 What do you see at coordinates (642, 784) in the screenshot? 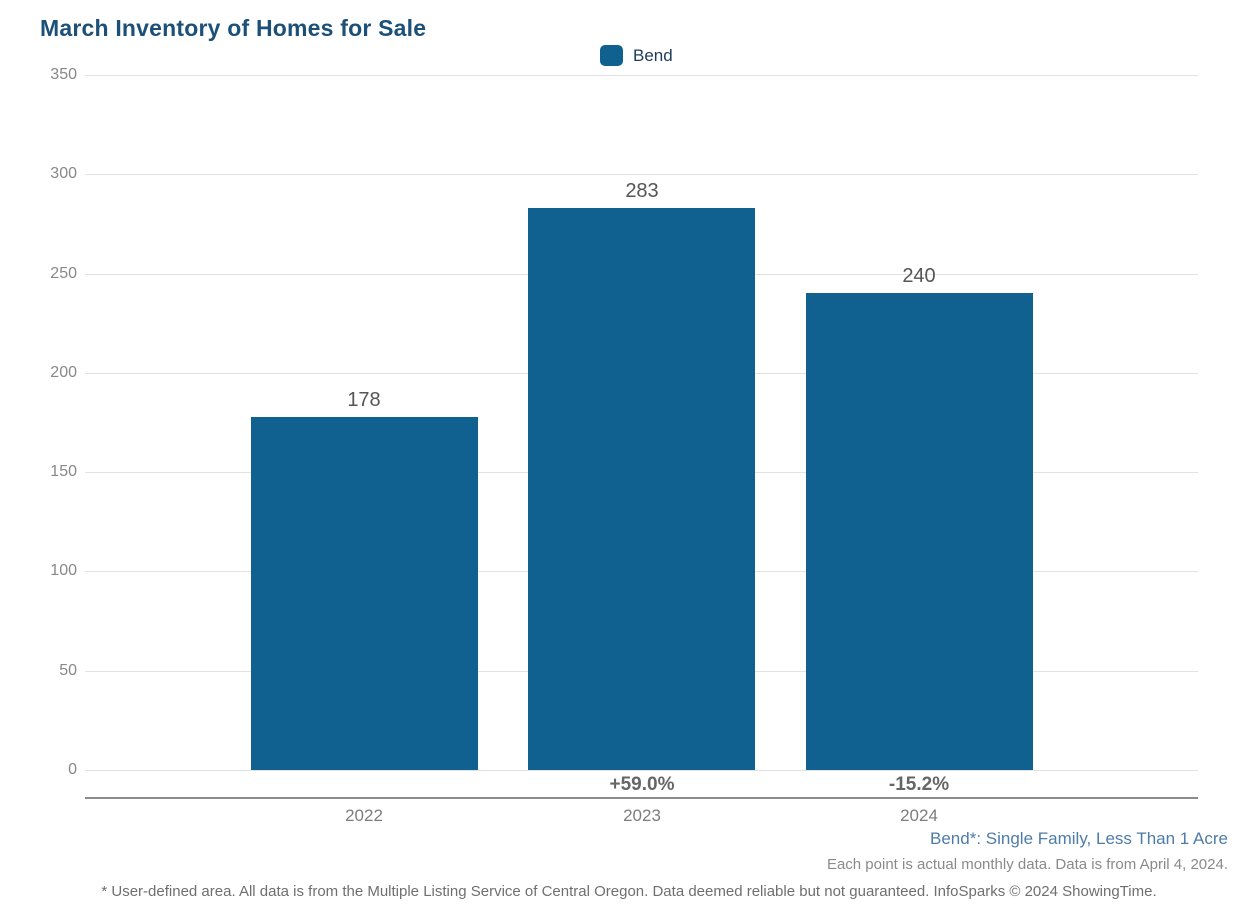
I see `bar-change-label: +59.0%` at bounding box center [642, 784].